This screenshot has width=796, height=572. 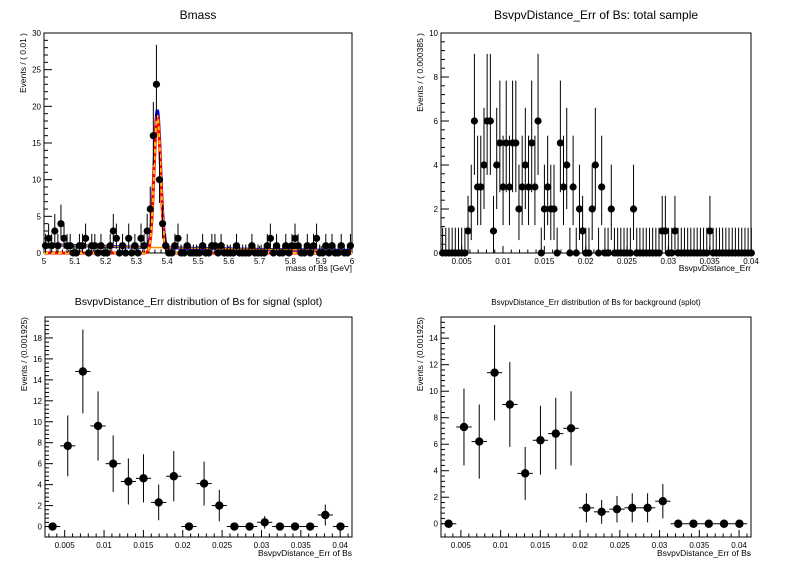 What do you see at coordinates (36, 106) in the screenshot?
I see `y-tick-label: 20` at bounding box center [36, 106].